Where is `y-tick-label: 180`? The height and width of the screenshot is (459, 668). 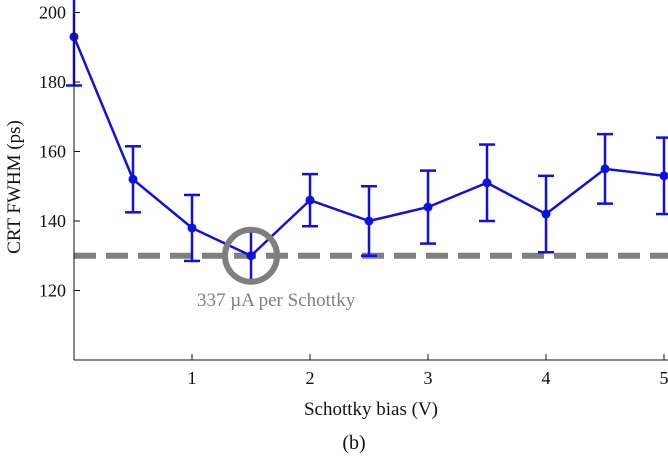 y-tick-label: 180 is located at coordinates (52, 82).